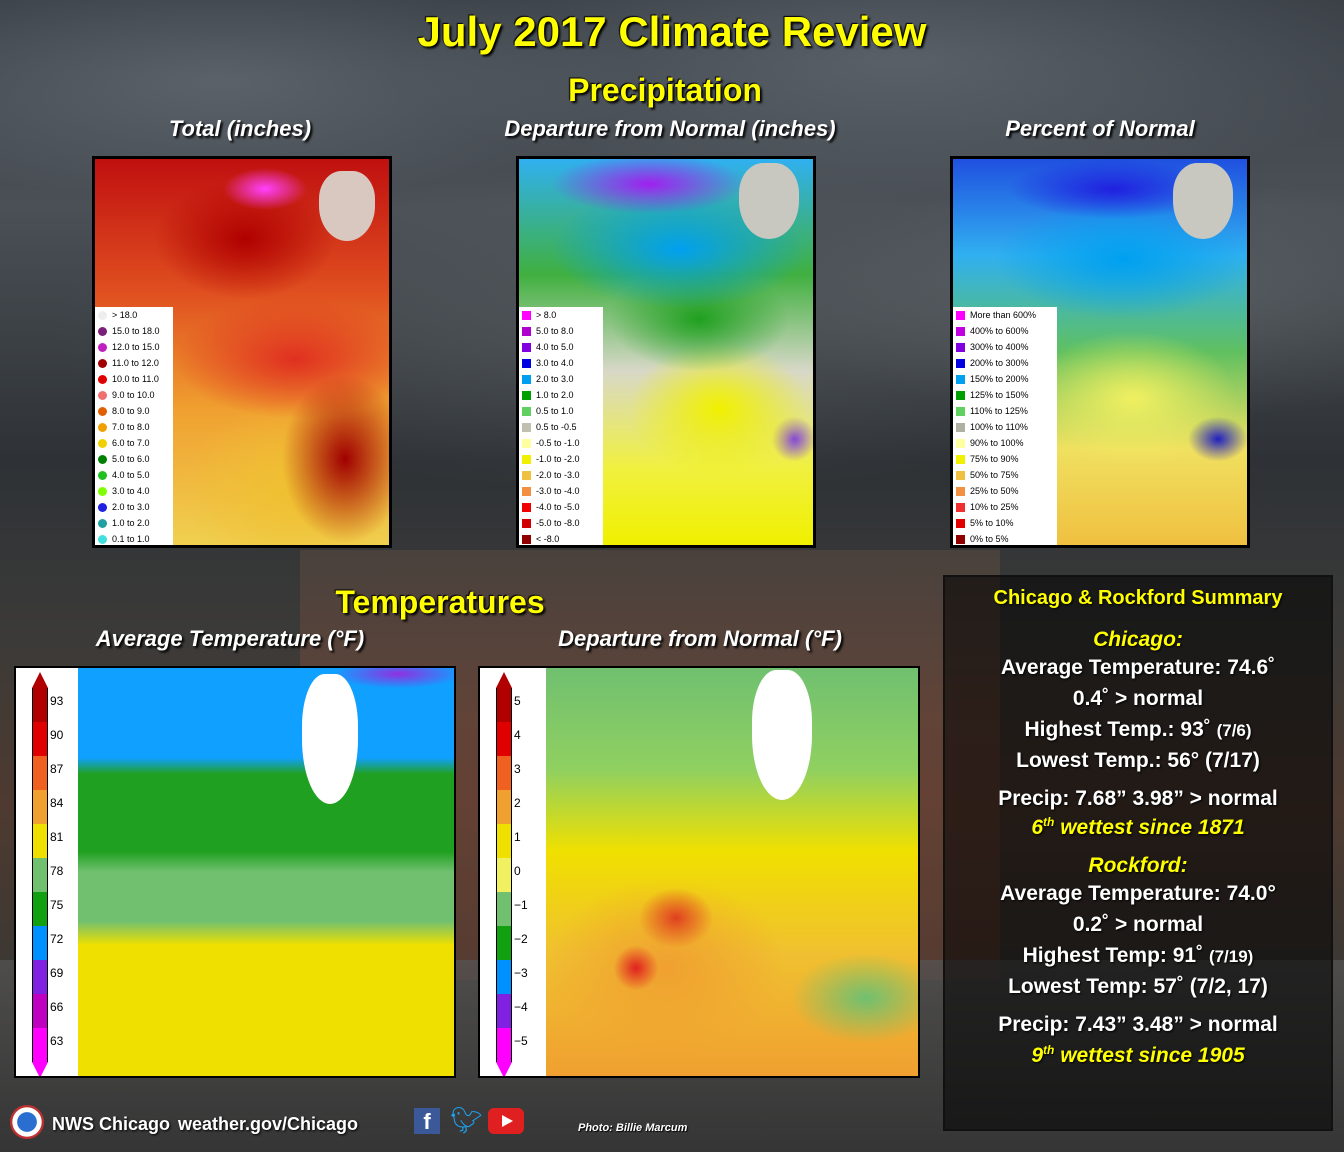  What do you see at coordinates (1005, 331) in the screenshot?
I see `legend-entry: 400% to 600%` at bounding box center [1005, 331].